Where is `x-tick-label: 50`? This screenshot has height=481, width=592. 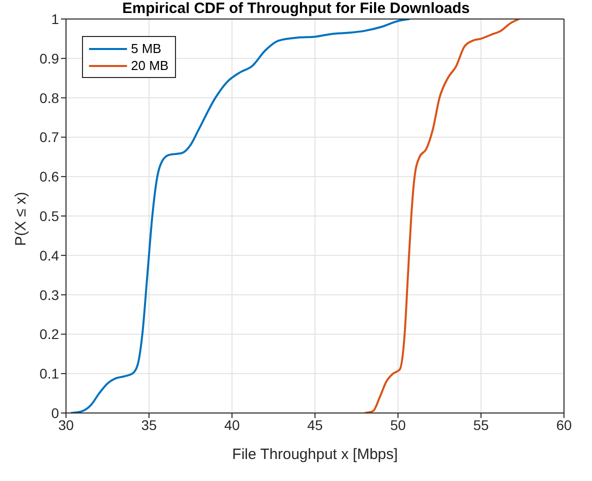
x-tick-label: 50 is located at coordinates (398, 424).